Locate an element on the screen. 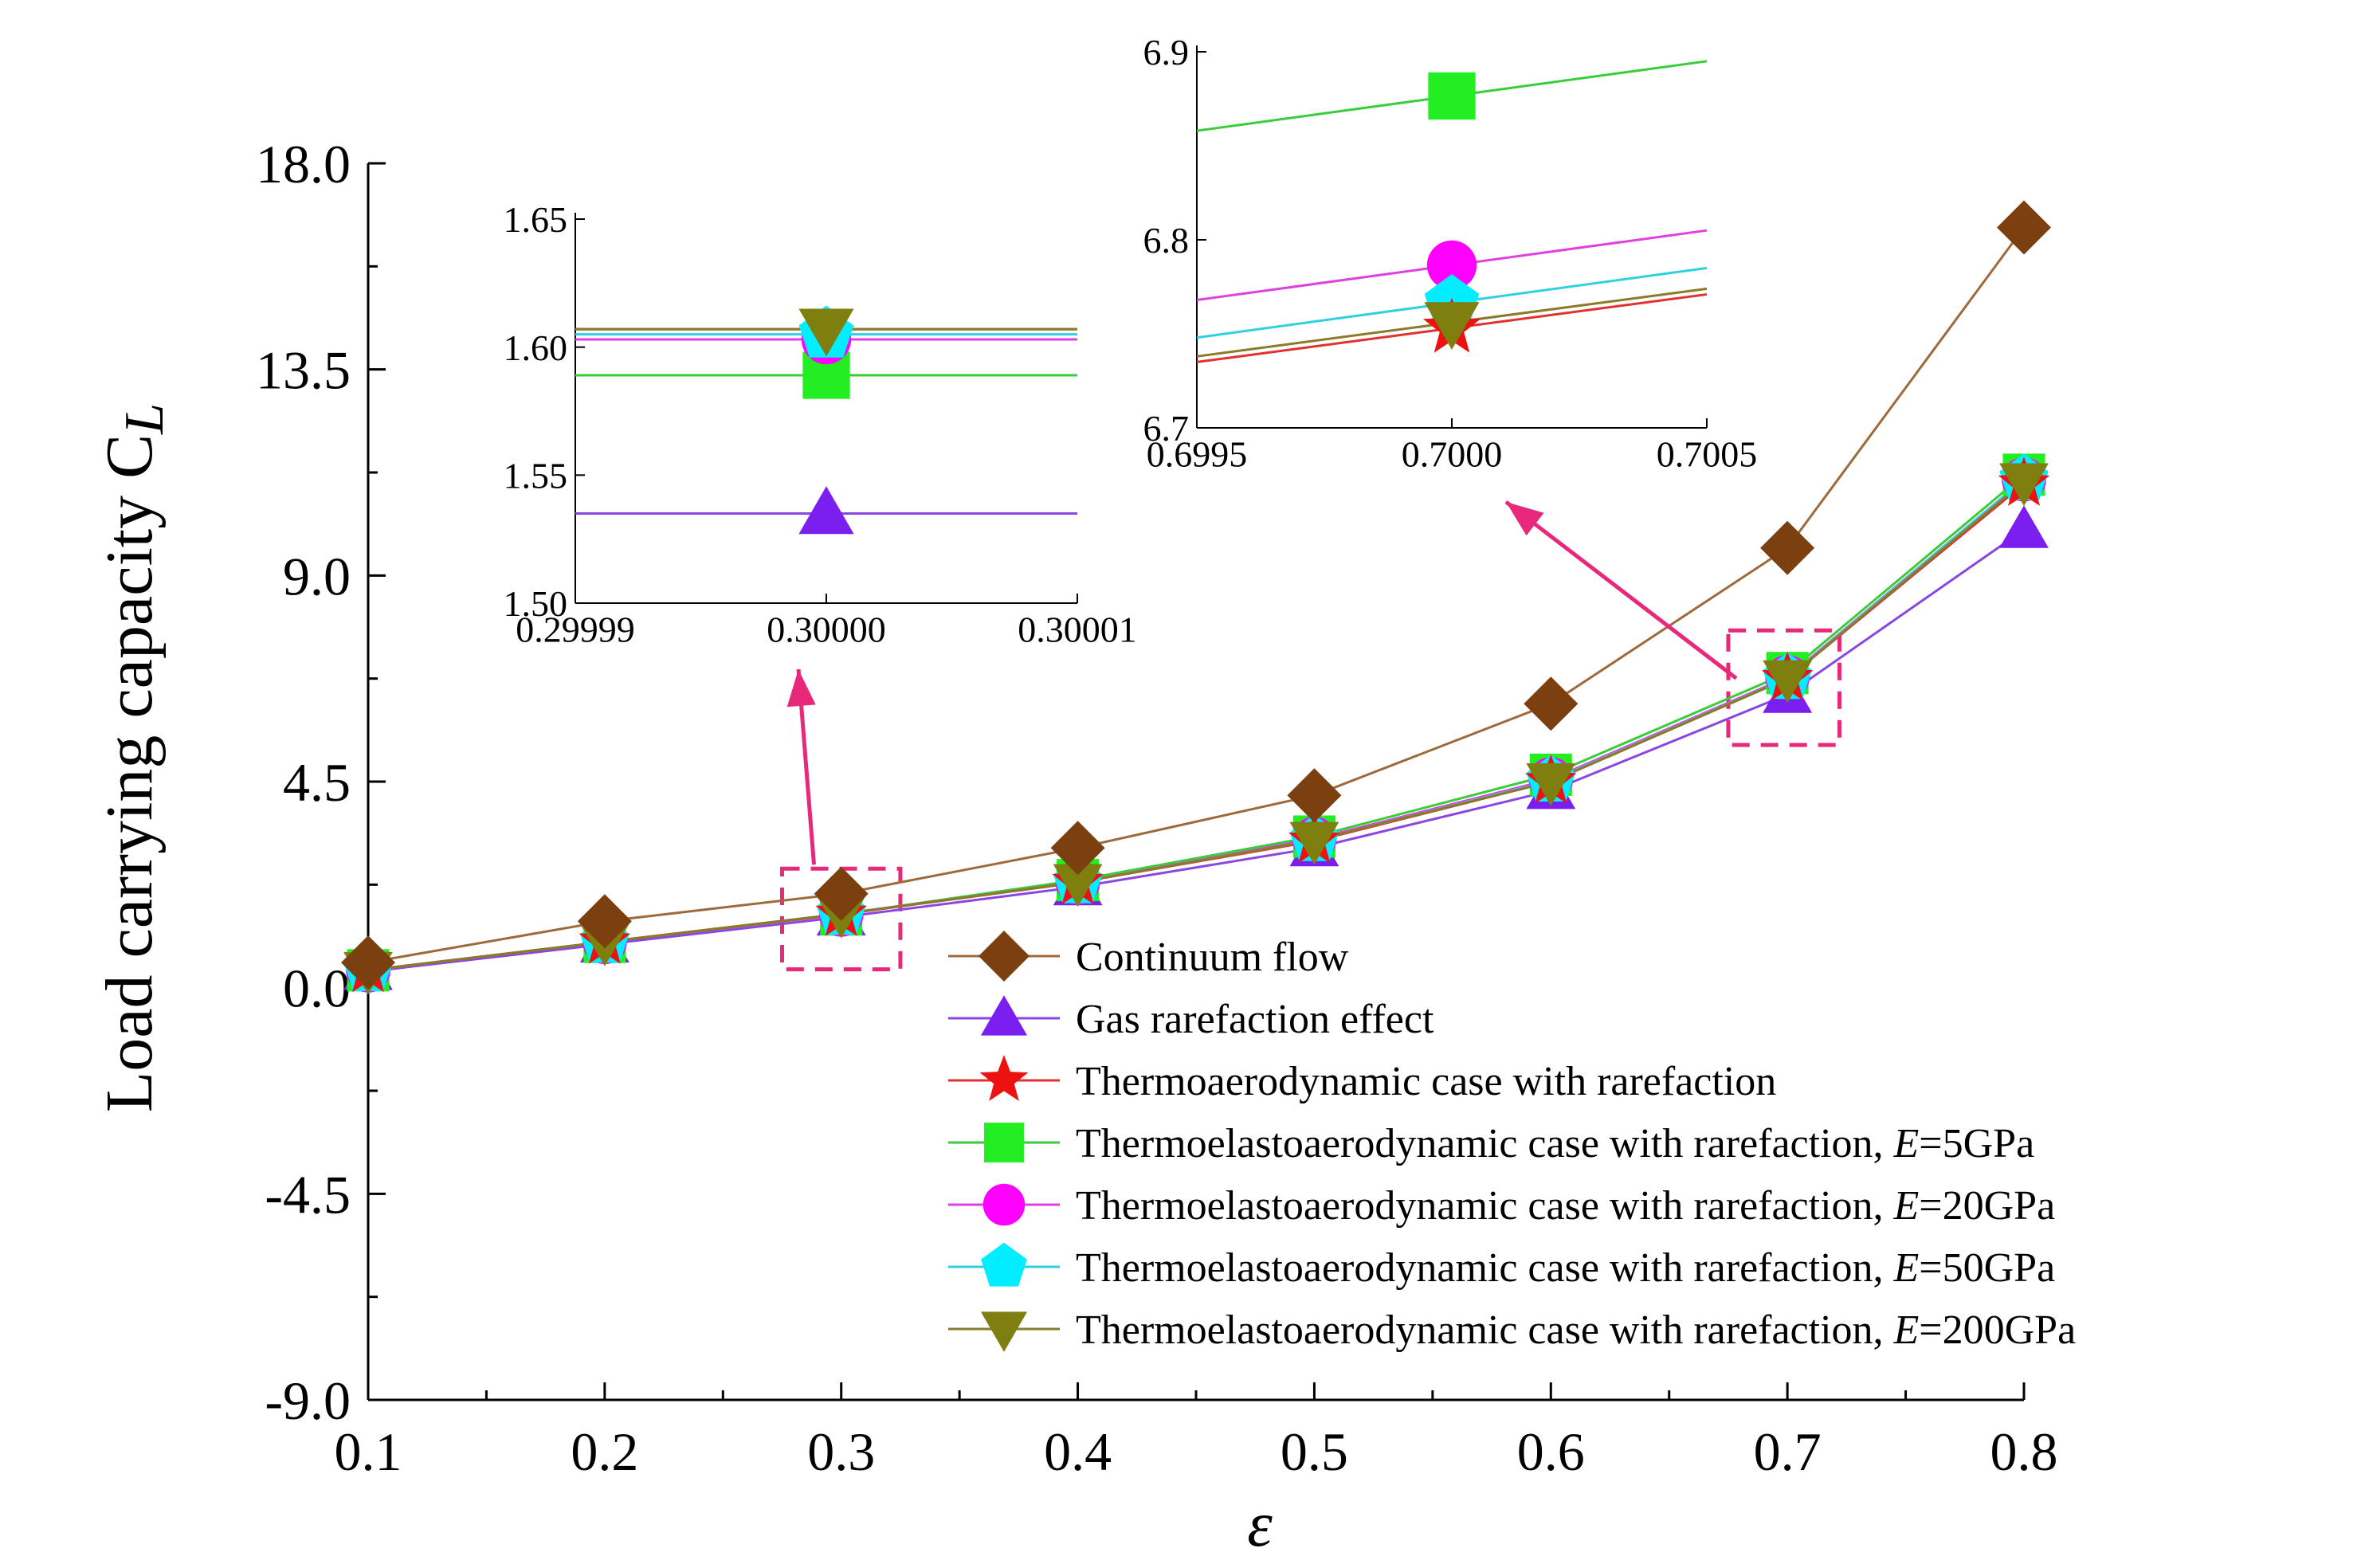 The width and height of the screenshot is (2365, 1568). point-gas is located at coordinates (2024, 526).